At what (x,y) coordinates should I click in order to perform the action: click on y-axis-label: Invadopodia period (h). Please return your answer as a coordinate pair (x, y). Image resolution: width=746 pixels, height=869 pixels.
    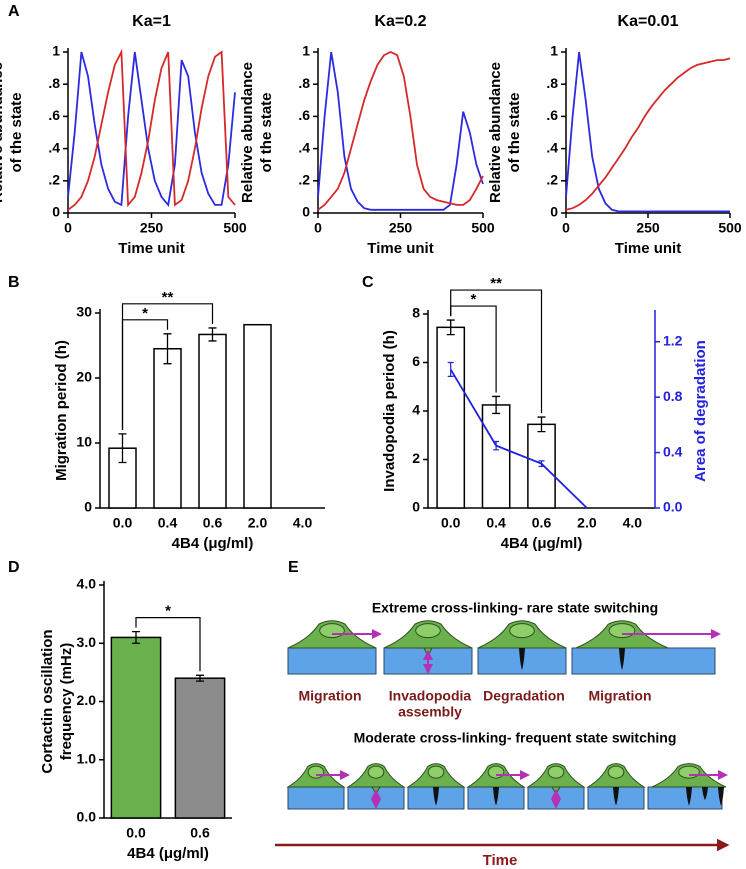
    Looking at the image, I should click on (389, 411).